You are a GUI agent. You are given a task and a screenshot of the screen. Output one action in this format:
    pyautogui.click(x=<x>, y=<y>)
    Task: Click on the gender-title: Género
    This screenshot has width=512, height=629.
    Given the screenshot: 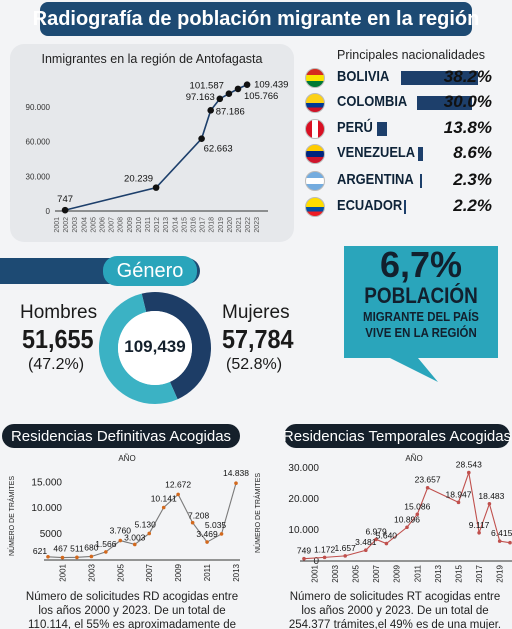 What is the action you would take?
    pyautogui.click(x=150, y=271)
    